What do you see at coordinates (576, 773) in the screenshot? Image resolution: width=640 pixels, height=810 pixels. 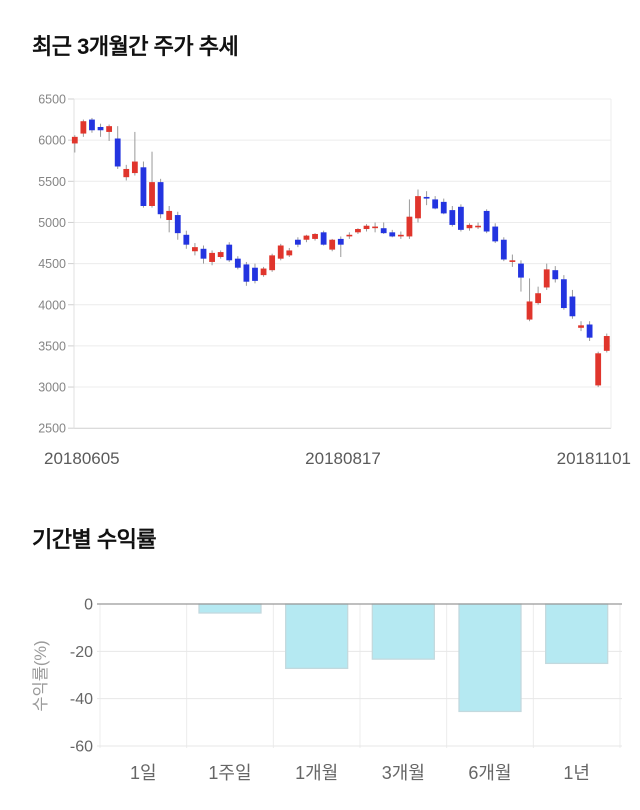 I see `x-axis-category-label: 1년` at bounding box center [576, 773].